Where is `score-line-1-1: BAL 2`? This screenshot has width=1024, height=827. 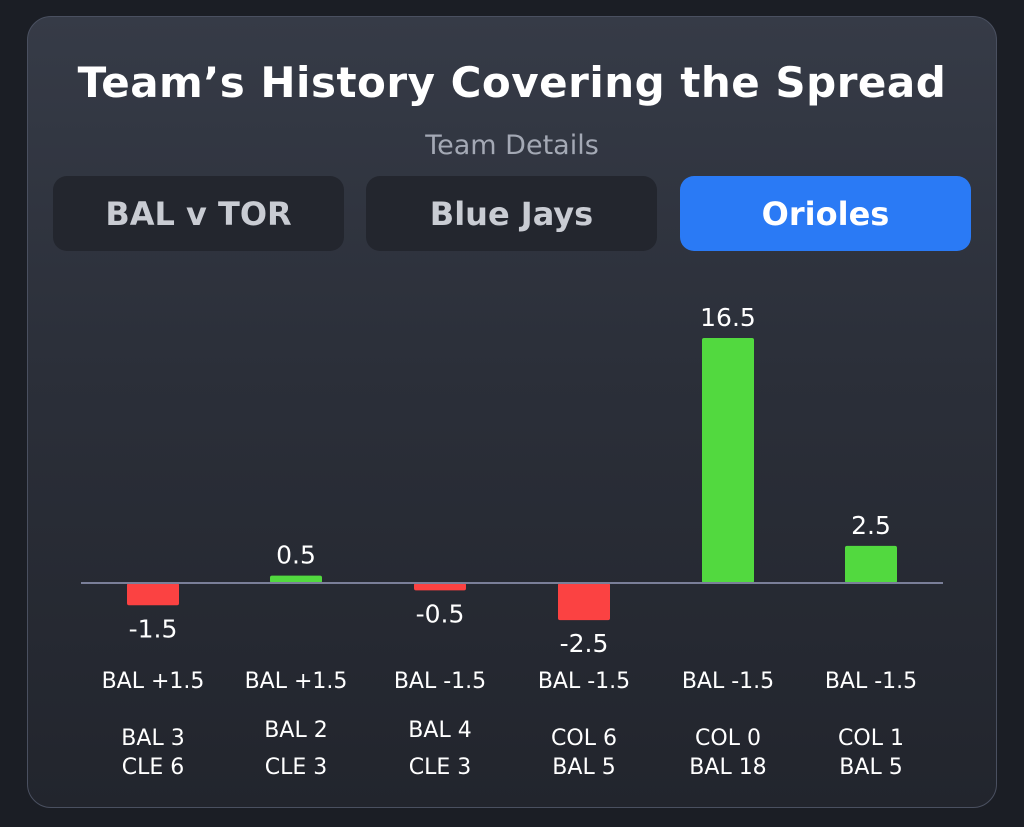
score-line-1-1: BAL 2 is located at coordinates (295, 730).